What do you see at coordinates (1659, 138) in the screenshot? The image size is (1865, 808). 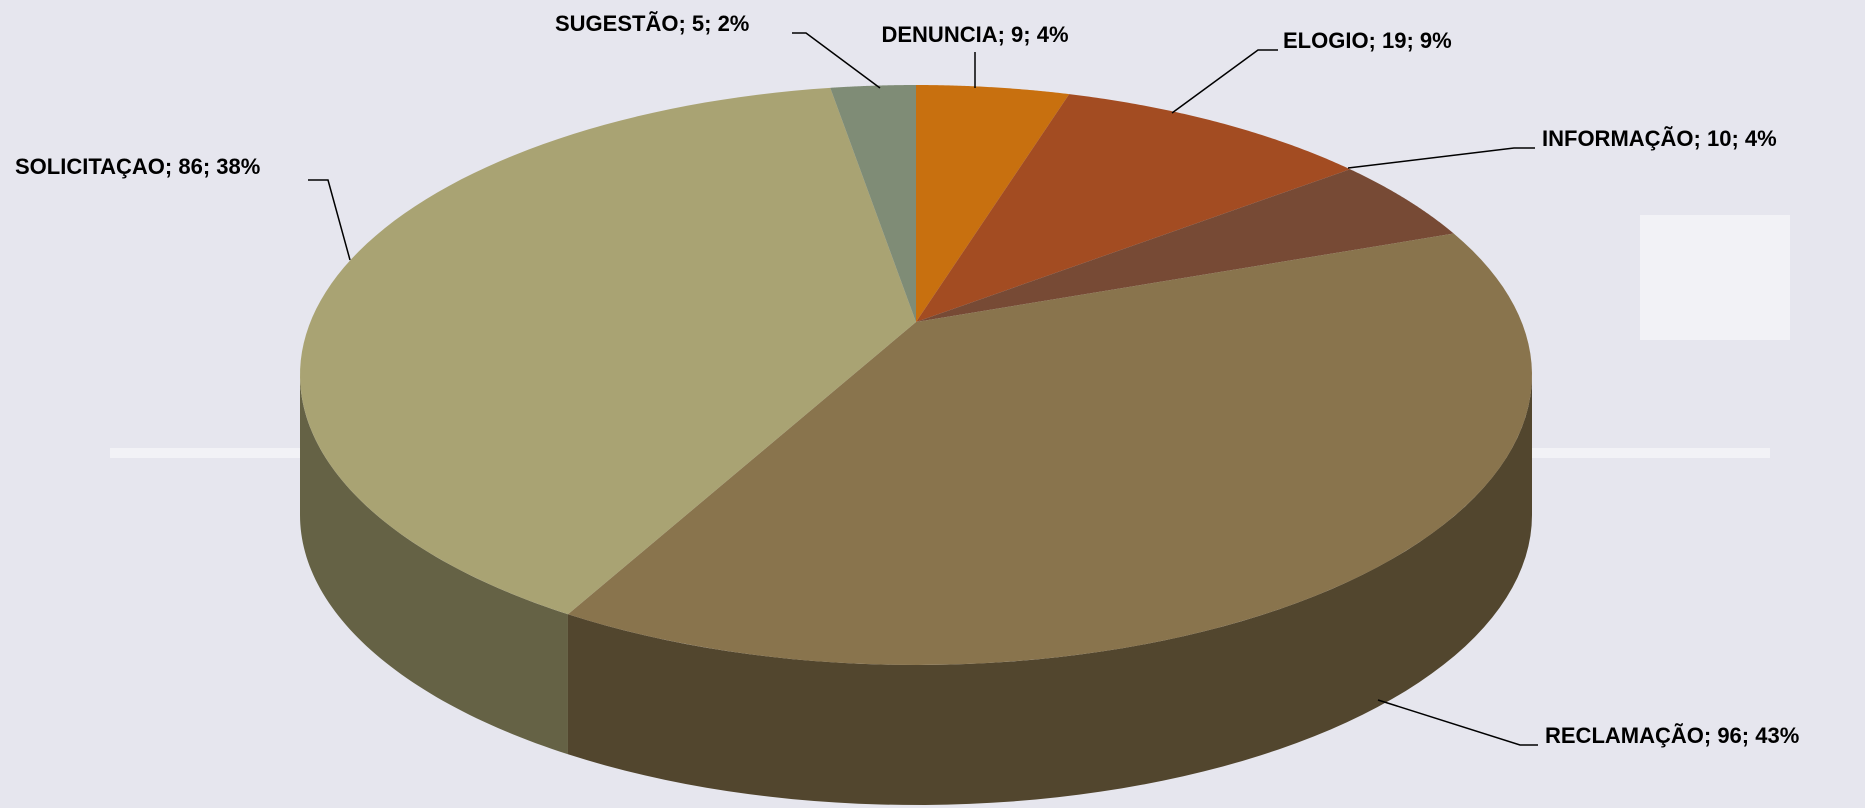 I see `data-label: INFORMAÇÃO; 10; 4%` at bounding box center [1659, 138].